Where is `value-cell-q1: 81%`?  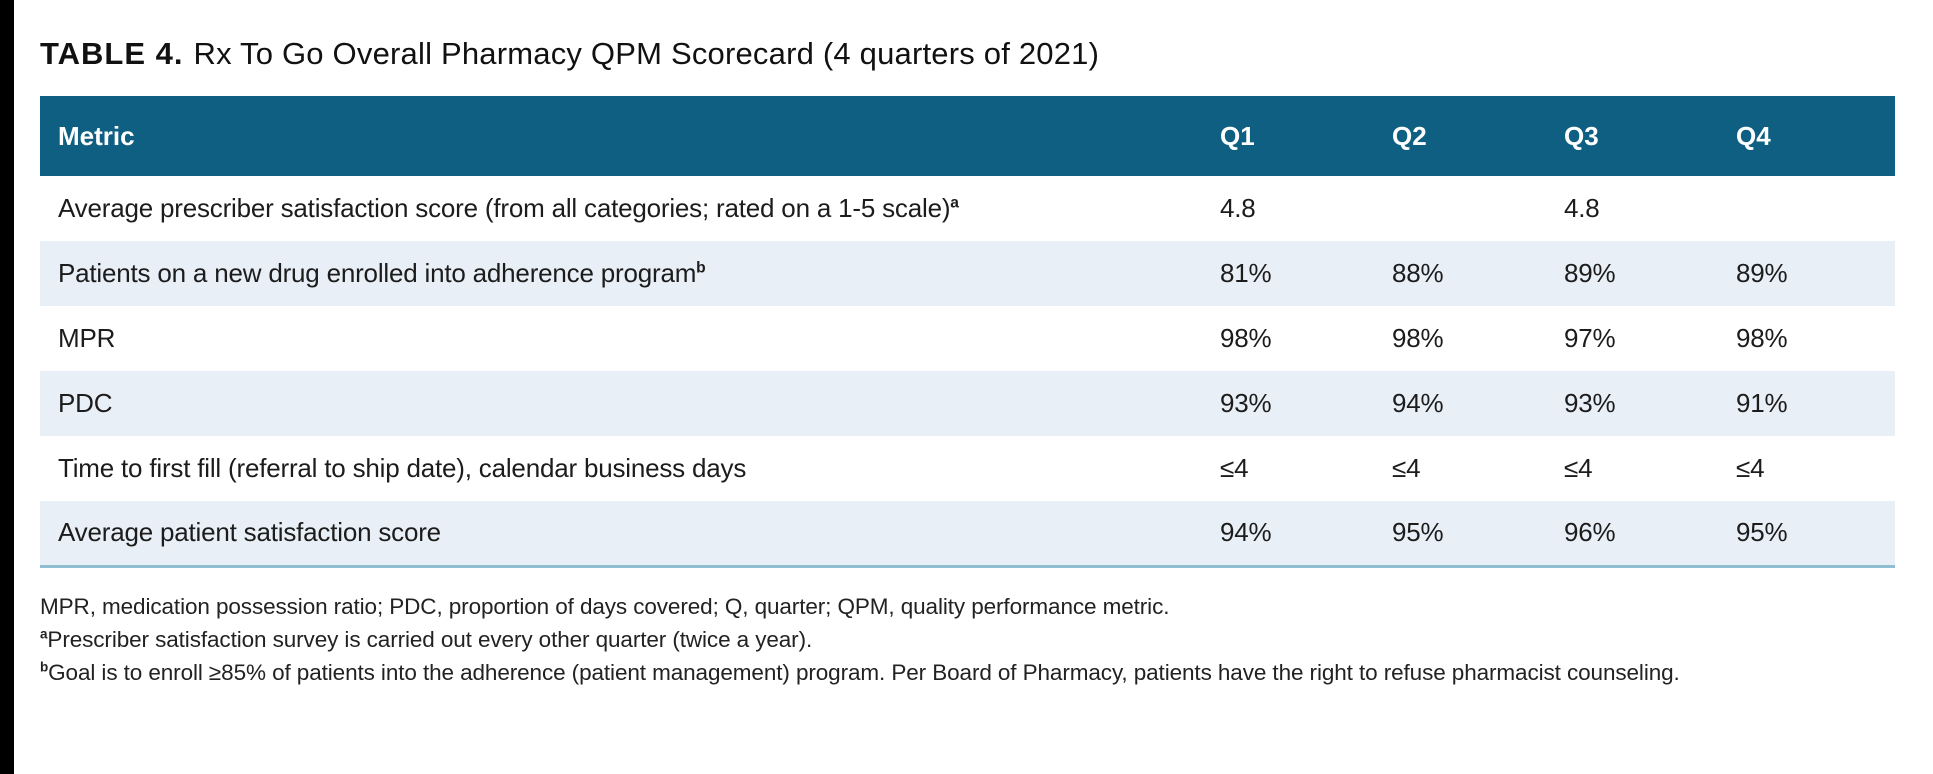 value-cell-q1: 81% is located at coordinates (1288, 273).